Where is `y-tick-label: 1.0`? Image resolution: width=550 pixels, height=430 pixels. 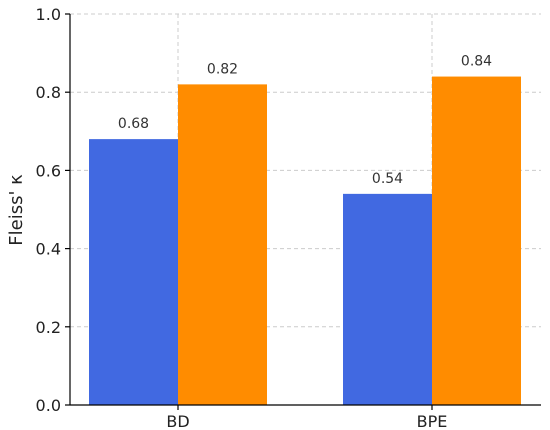 y-tick-label: 1.0 is located at coordinates (48, 14).